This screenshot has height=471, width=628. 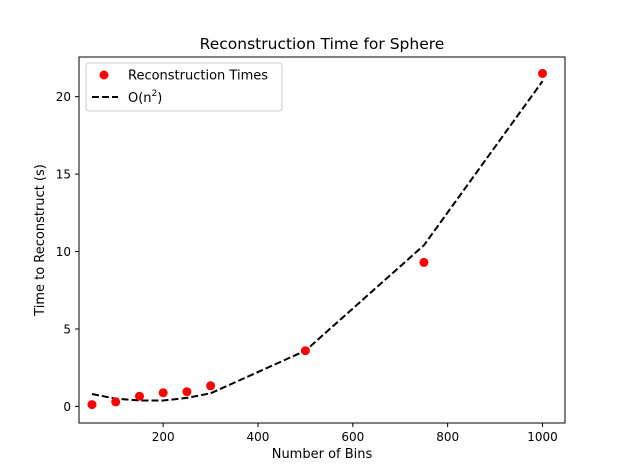 I want to click on x-axis: 200 400 600 800 1000, so click(x=355, y=433).